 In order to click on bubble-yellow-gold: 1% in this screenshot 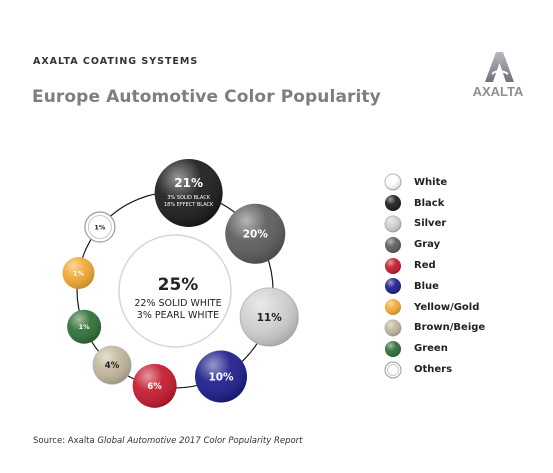, I will do `click(78, 272)`.